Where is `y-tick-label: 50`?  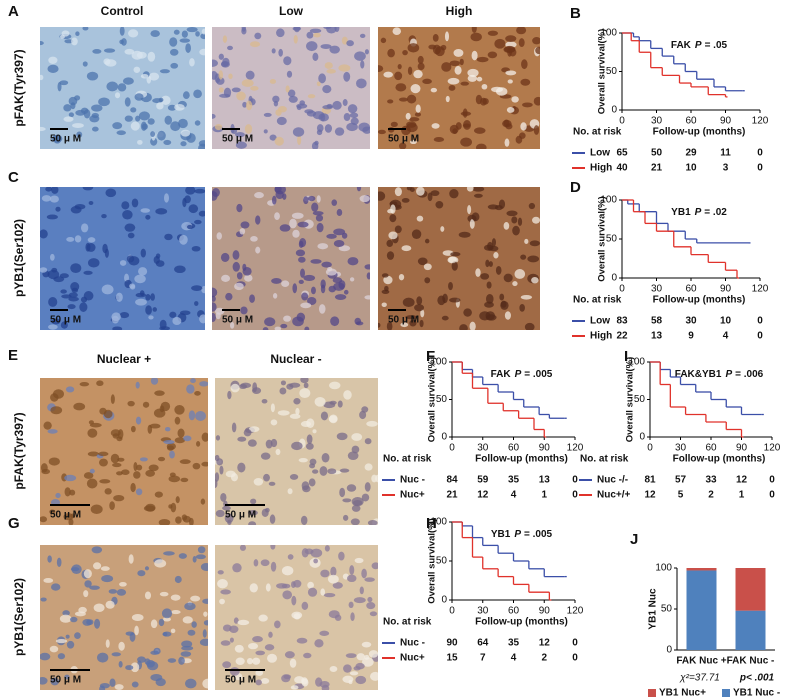
y-tick-label: 50 is located at coordinates (640, 399).